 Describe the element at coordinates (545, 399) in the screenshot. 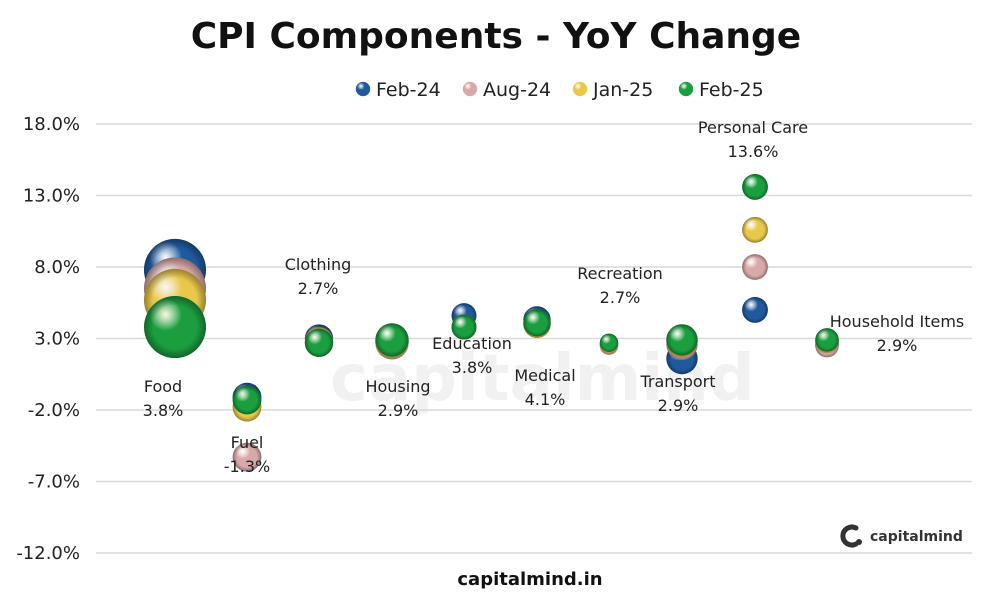

I see `category-value: 4.1%` at that location.